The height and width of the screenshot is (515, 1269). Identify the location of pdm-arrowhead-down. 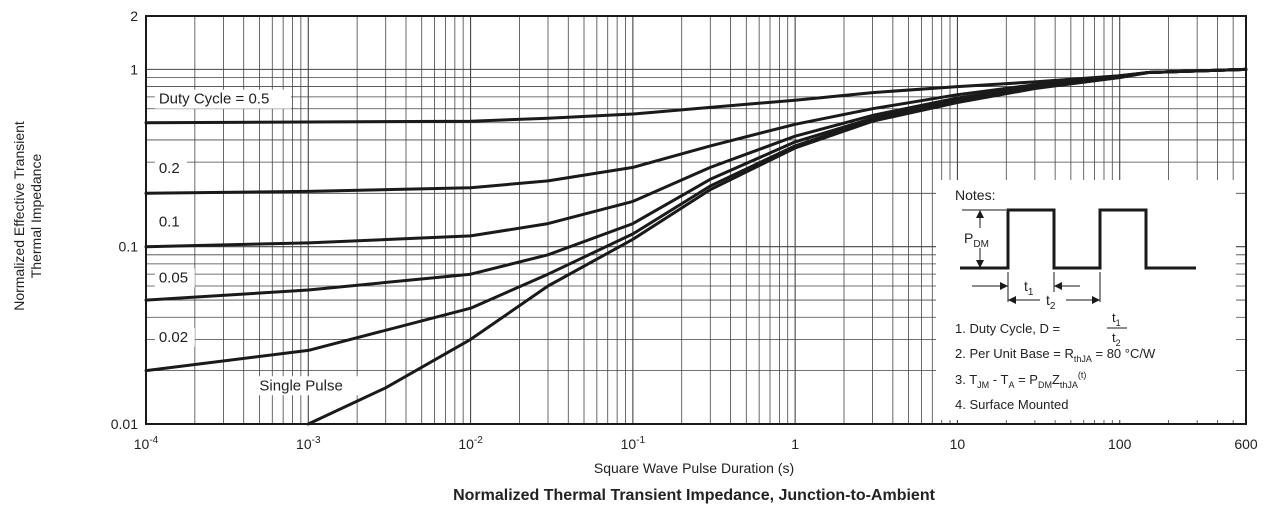
(980, 264).